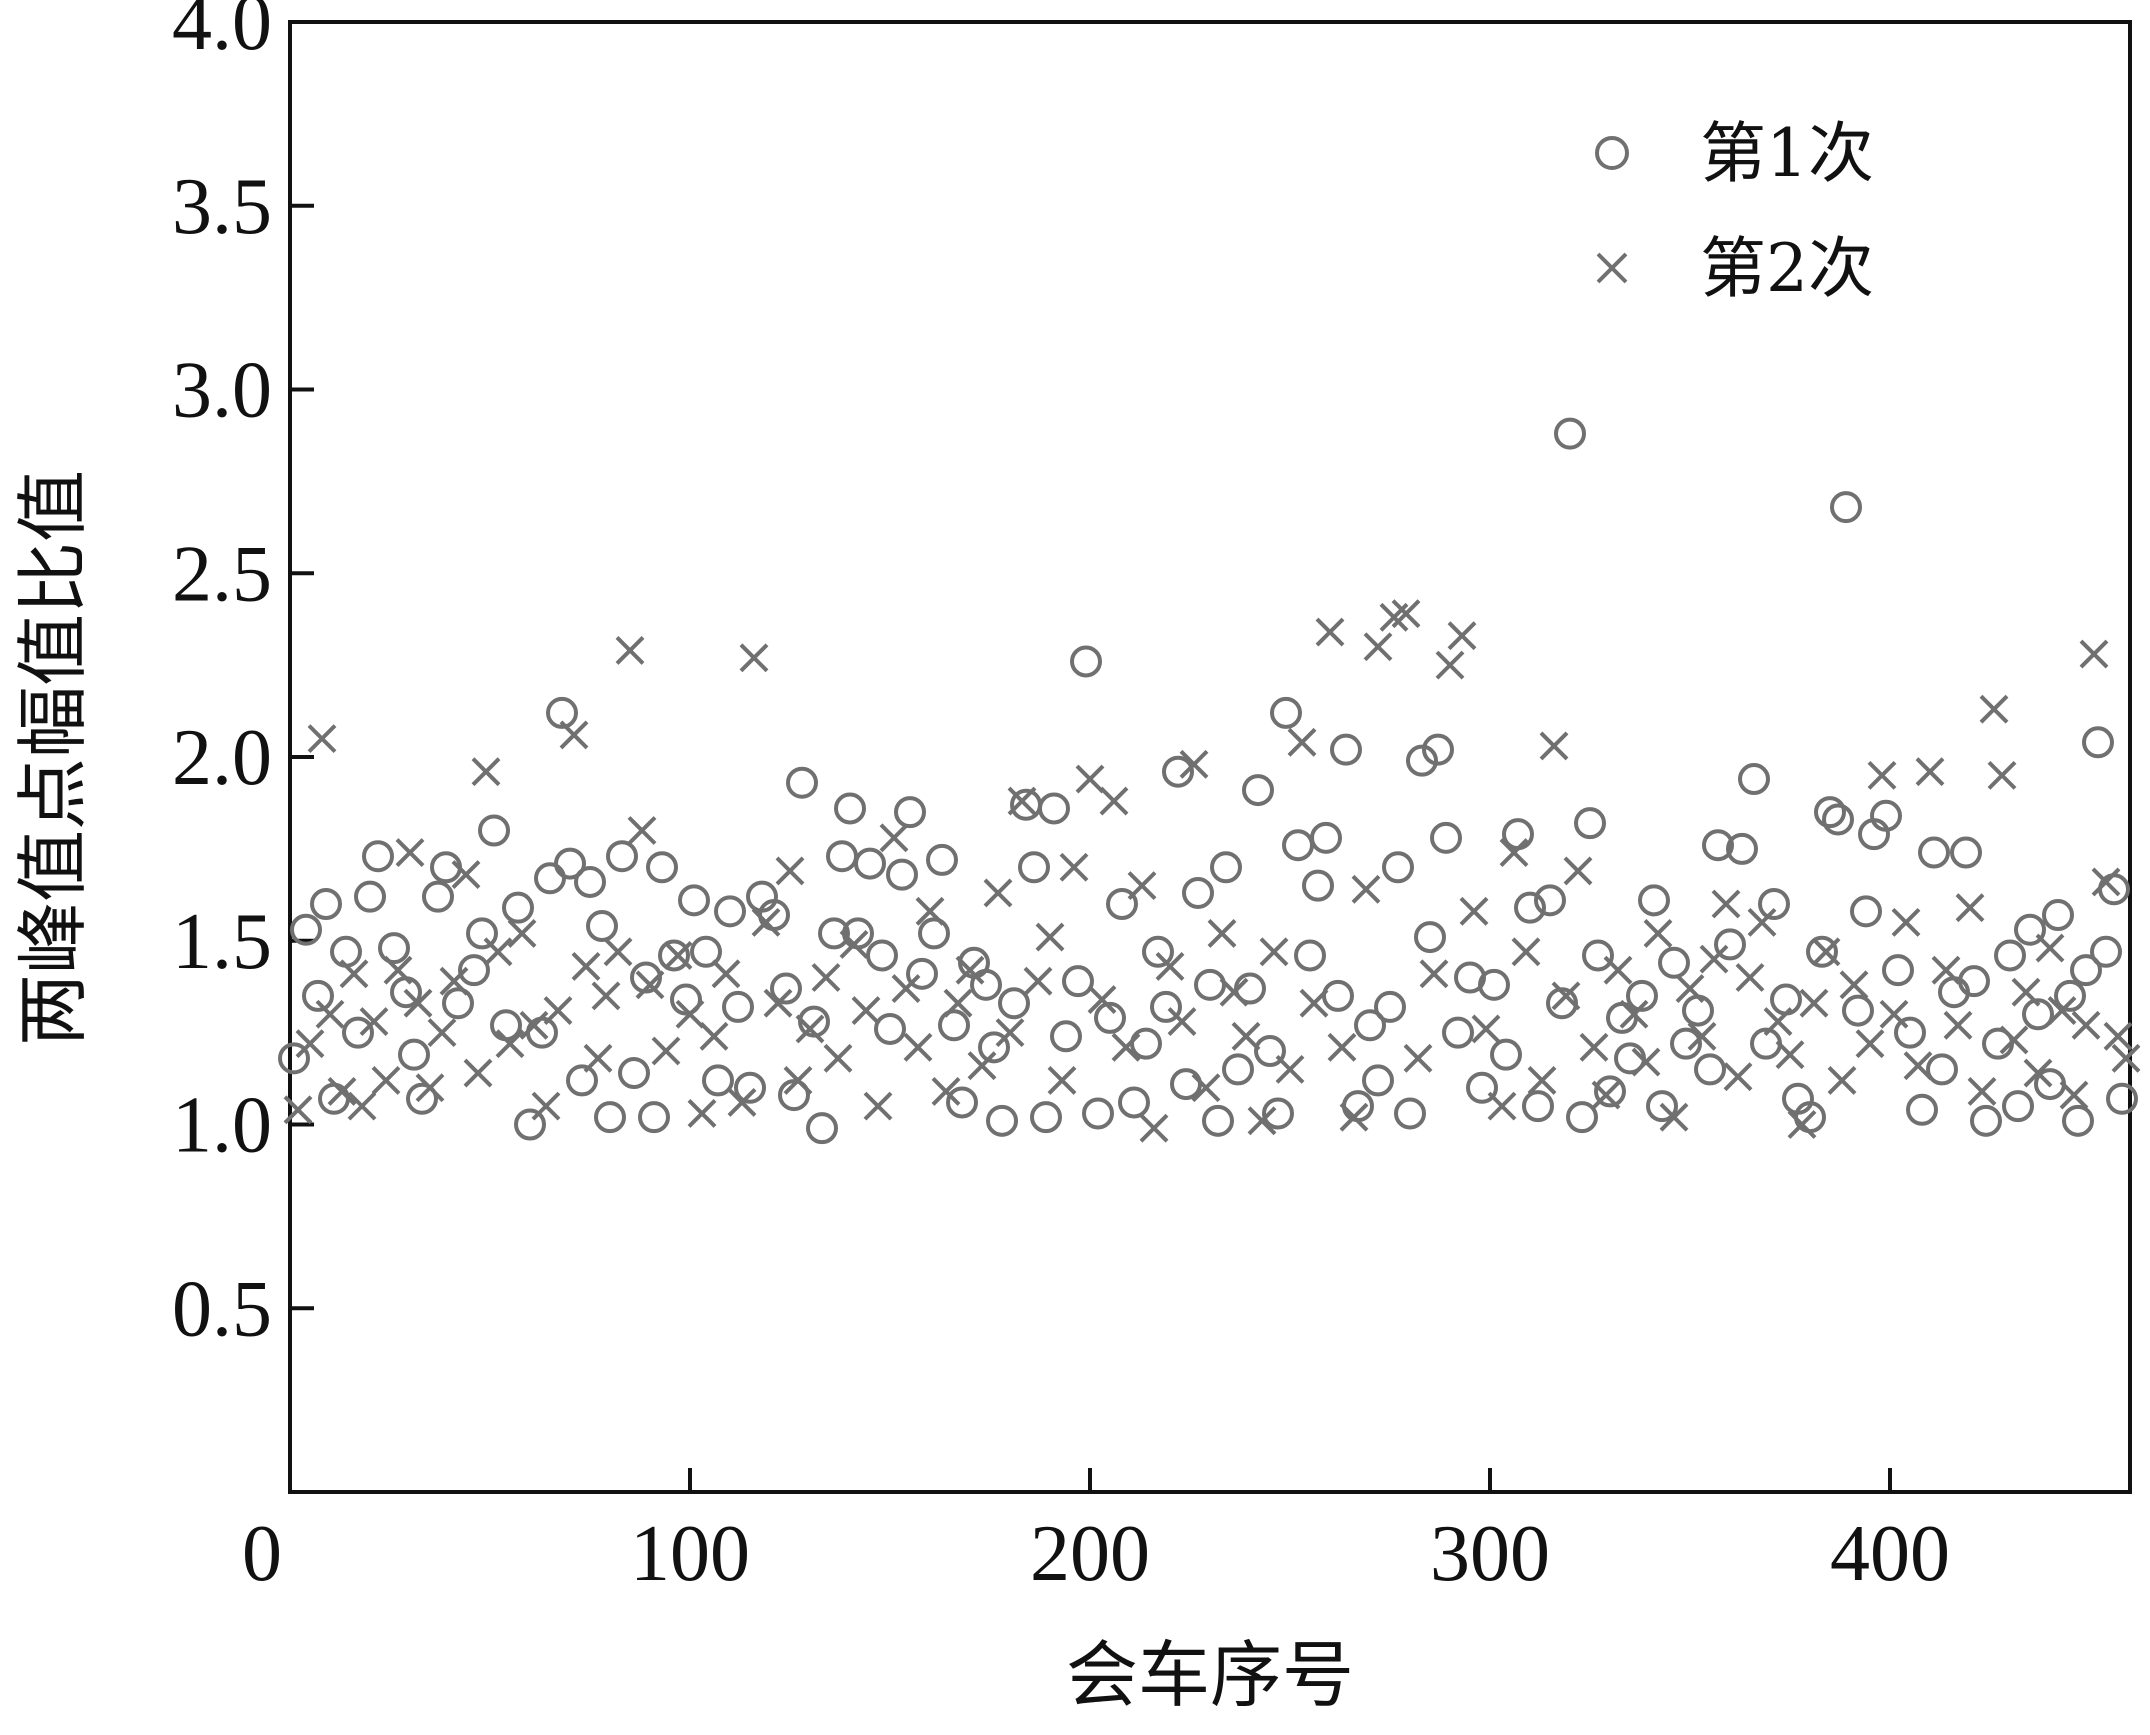 The image size is (2150, 1735). What do you see at coordinates (1787, 153) in the screenshot?
I see `legend-label-series-1: 第1次` at bounding box center [1787, 153].